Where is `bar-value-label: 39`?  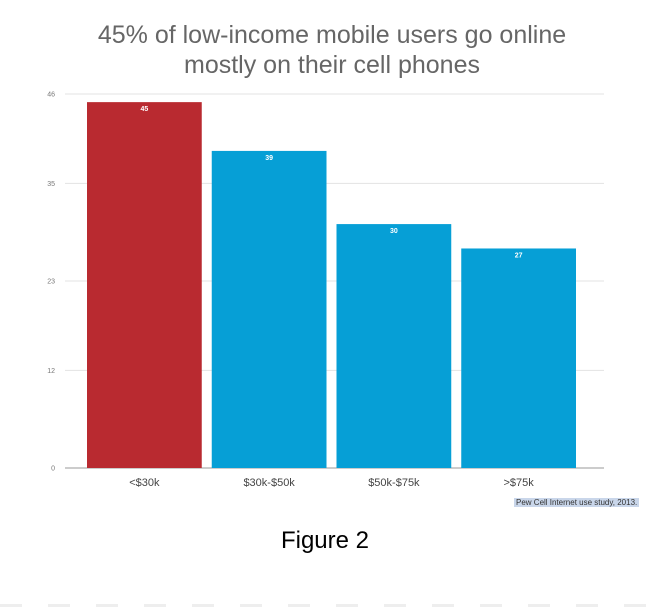
bar-value-label: 39 is located at coordinates (269, 158).